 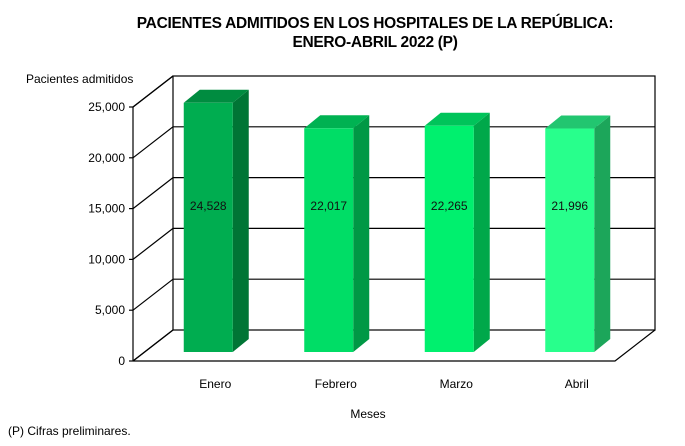 What do you see at coordinates (457, 384) in the screenshot?
I see `x-tick-label: Marzo` at bounding box center [457, 384].